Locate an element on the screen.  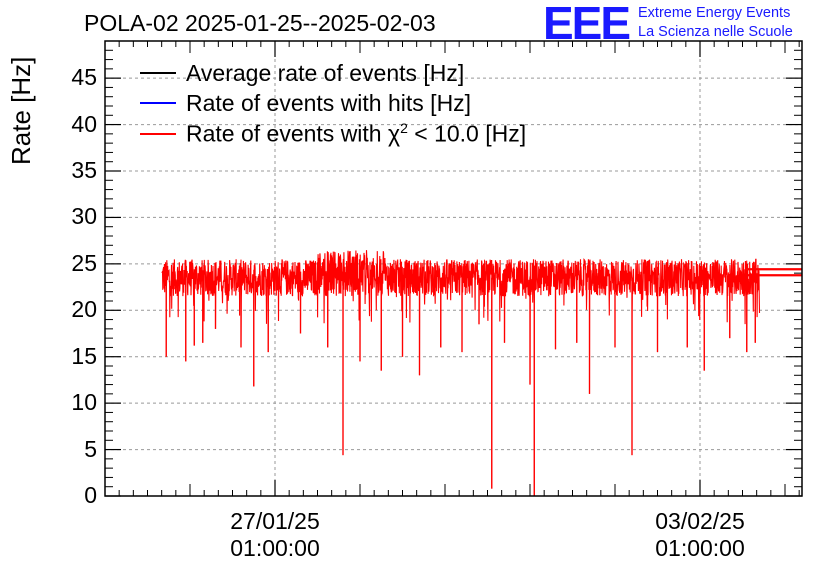
legend-label-chi2: Rate of events with χ2 < 10.0 [Hz] is located at coordinates (356, 133).